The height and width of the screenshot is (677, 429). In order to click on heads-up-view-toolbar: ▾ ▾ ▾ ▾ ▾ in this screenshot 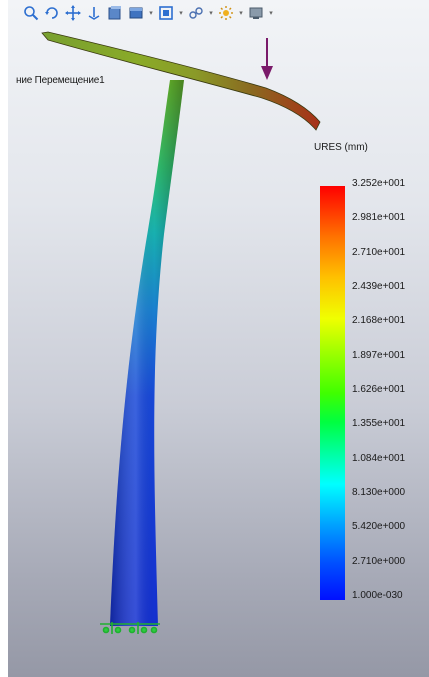, I will do `click(148, 13)`.